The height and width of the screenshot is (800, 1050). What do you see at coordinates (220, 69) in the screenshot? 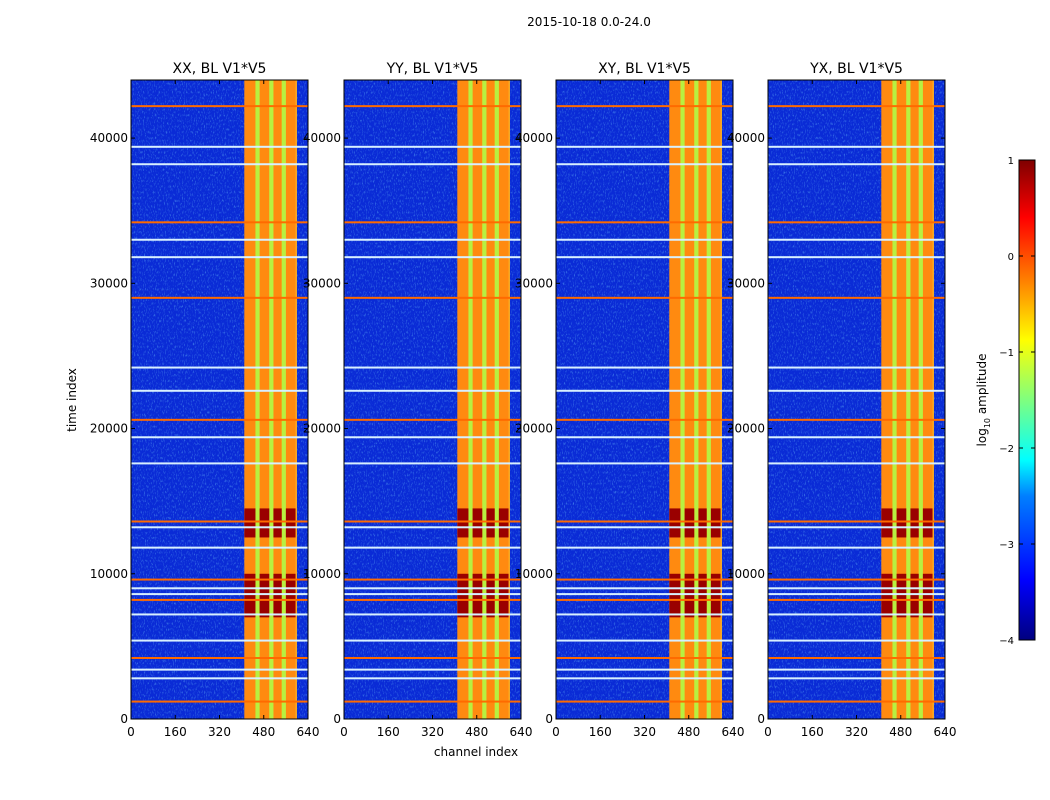
I see `panel-title: XX, BL V1*V5` at bounding box center [220, 69].